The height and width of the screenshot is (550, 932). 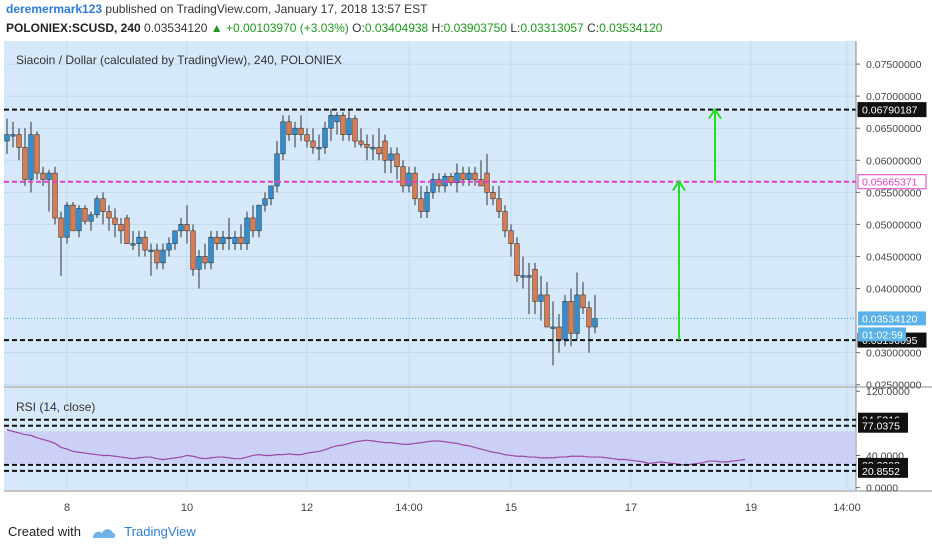 What do you see at coordinates (307, 508) in the screenshot?
I see `x-tick-label: 12` at bounding box center [307, 508].